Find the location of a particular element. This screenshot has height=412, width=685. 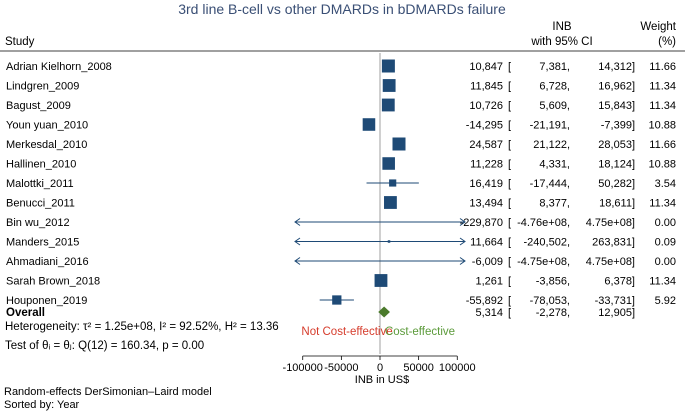

ci-upper-value: 15,843] is located at coordinates (616, 106).